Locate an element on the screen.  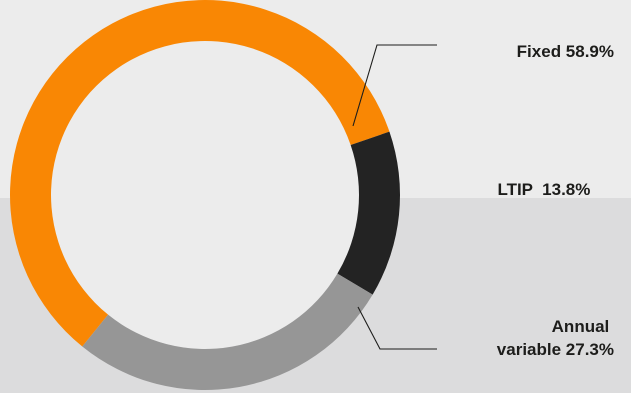
slice-label-annual-variable-line-2: variable 27.3% is located at coordinates (555, 349).